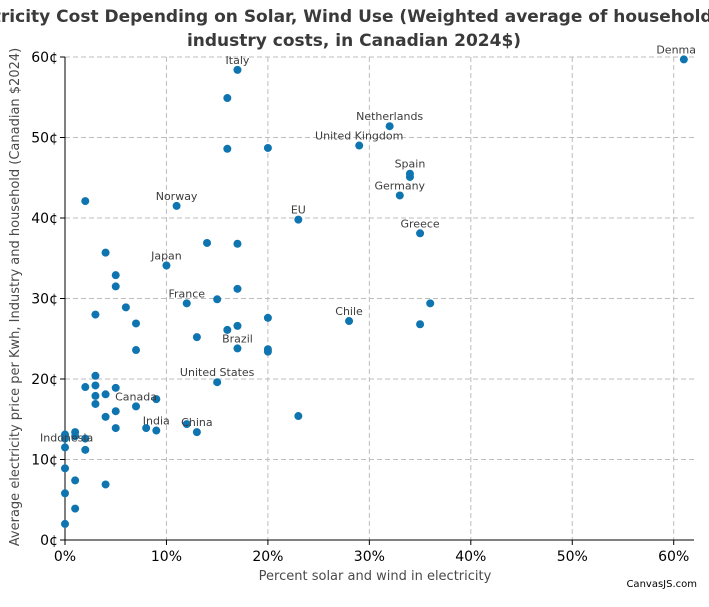  I want to click on point-label: Germany, so click(400, 185).